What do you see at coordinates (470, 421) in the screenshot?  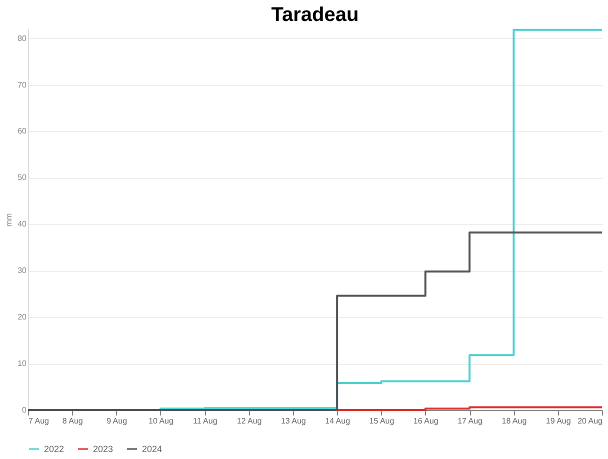 I see `x-tick-label: 17 Aug` at bounding box center [470, 421].